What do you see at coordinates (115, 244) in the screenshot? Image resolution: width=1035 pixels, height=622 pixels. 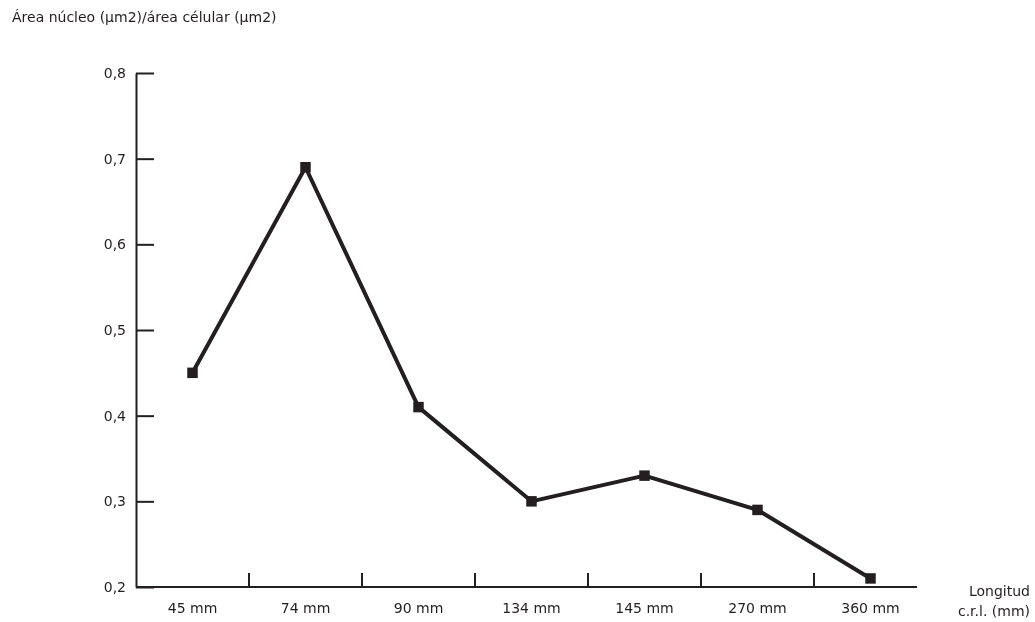 I see `y-tick-label: 0,6` at bounding box center [115, 244].